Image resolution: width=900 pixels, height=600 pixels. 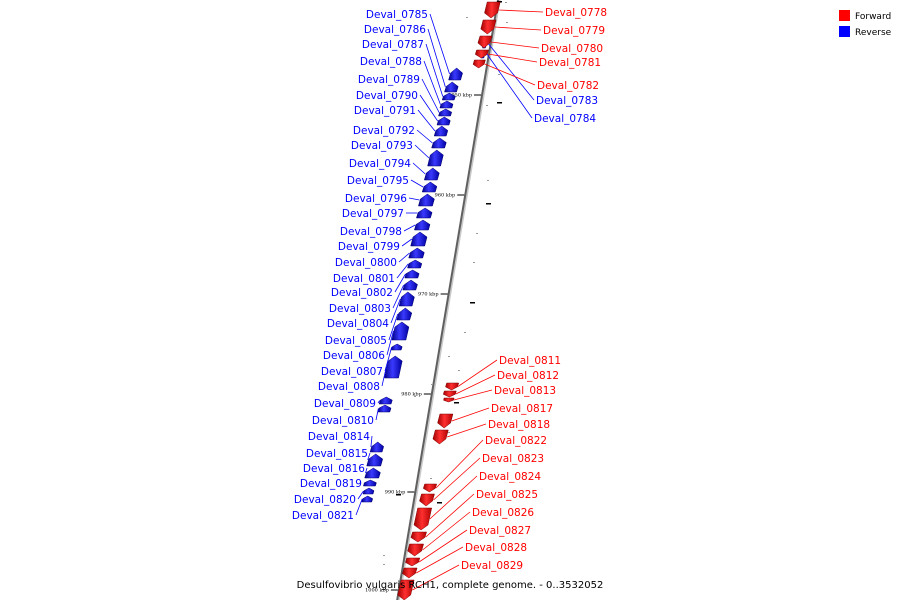 What do you see at coordinates (427, 500) in the screenshot?
I see `deval-0823-gene-arrow` at bounding box center [427, 500].